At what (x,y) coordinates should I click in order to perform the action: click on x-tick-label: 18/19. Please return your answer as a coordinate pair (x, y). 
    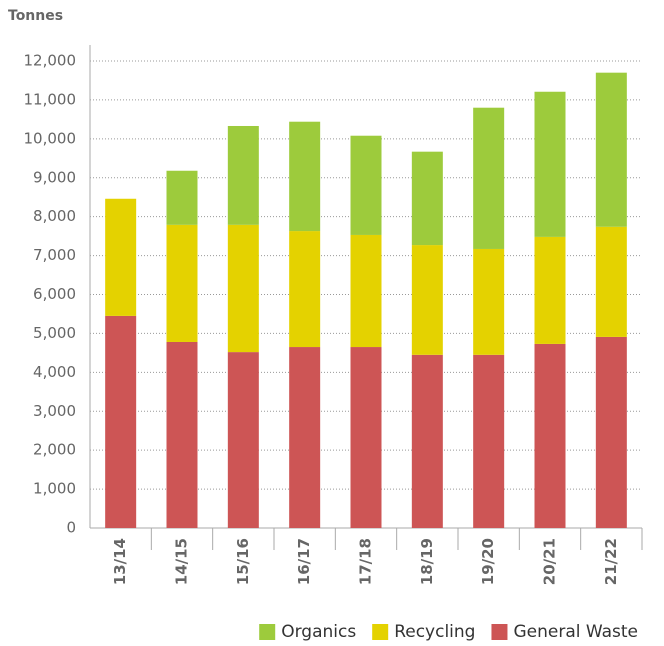
    Looking at the image, I should click on (427, 561).